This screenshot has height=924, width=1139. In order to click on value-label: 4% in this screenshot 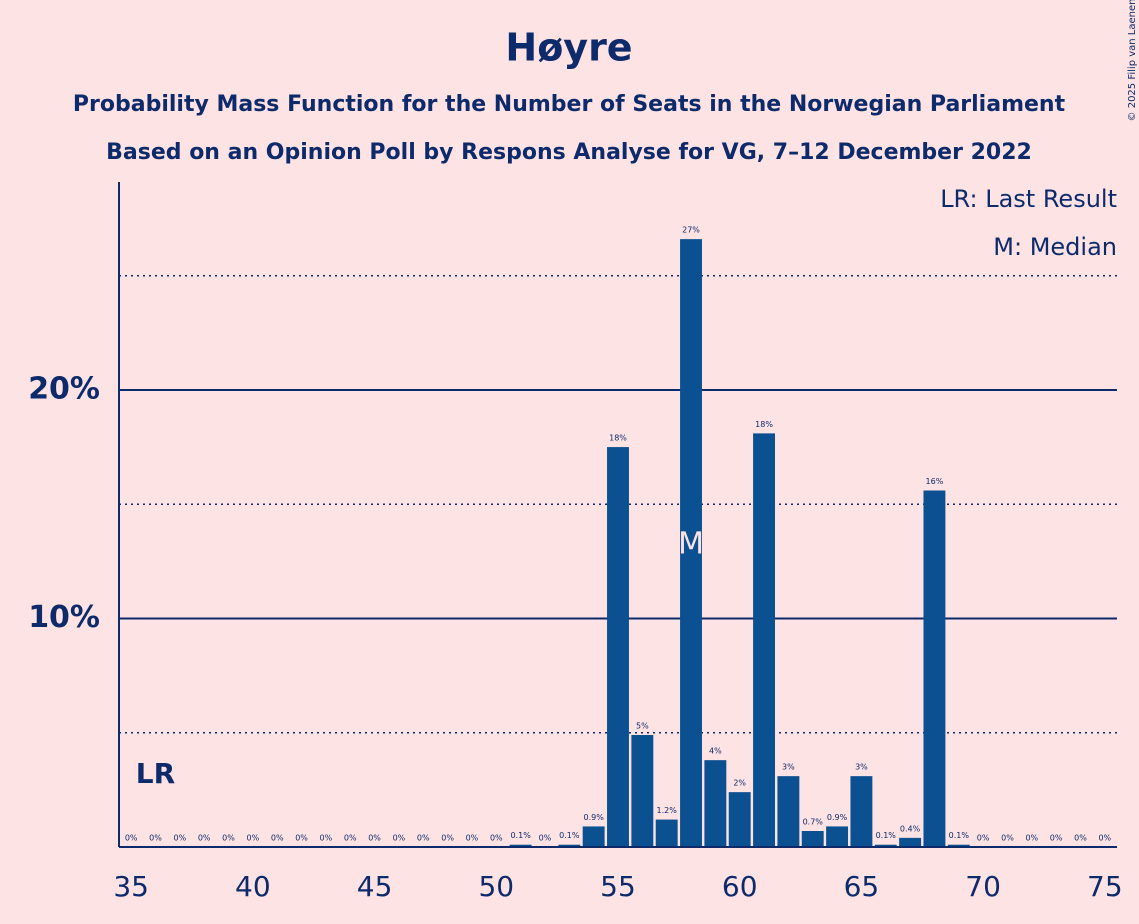, I will do `click(715, 751)`.